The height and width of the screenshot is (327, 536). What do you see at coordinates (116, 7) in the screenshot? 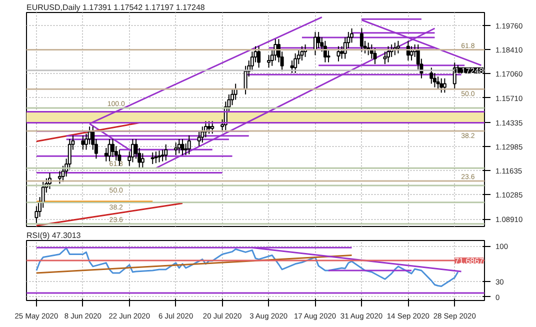
I see `chart-title: EURUSD,Daily 1.17391 1.17542 1.17197 1.17248` at bounding box center [116, 7].